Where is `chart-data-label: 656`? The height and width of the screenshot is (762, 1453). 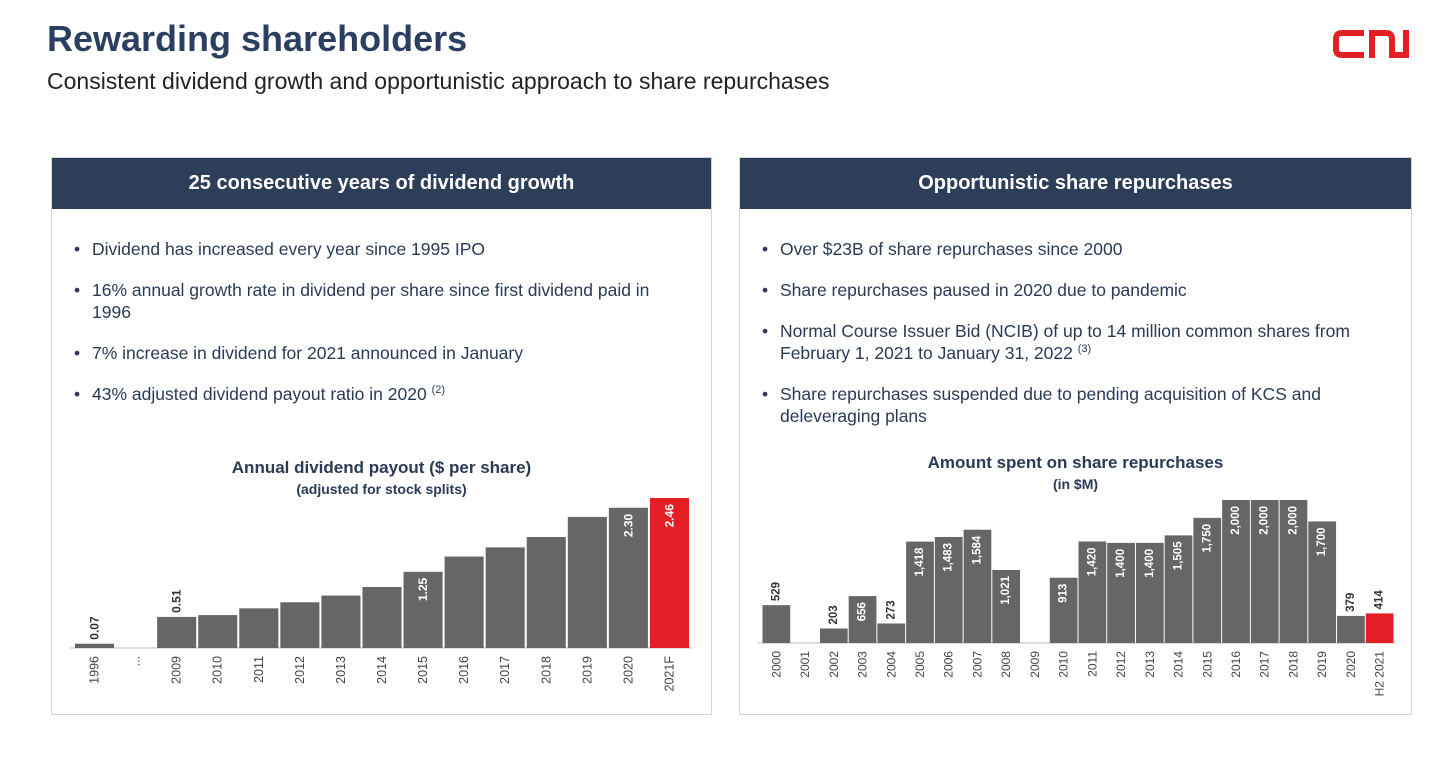
chart-data-label: 656 is located at coordinates (863, 611).